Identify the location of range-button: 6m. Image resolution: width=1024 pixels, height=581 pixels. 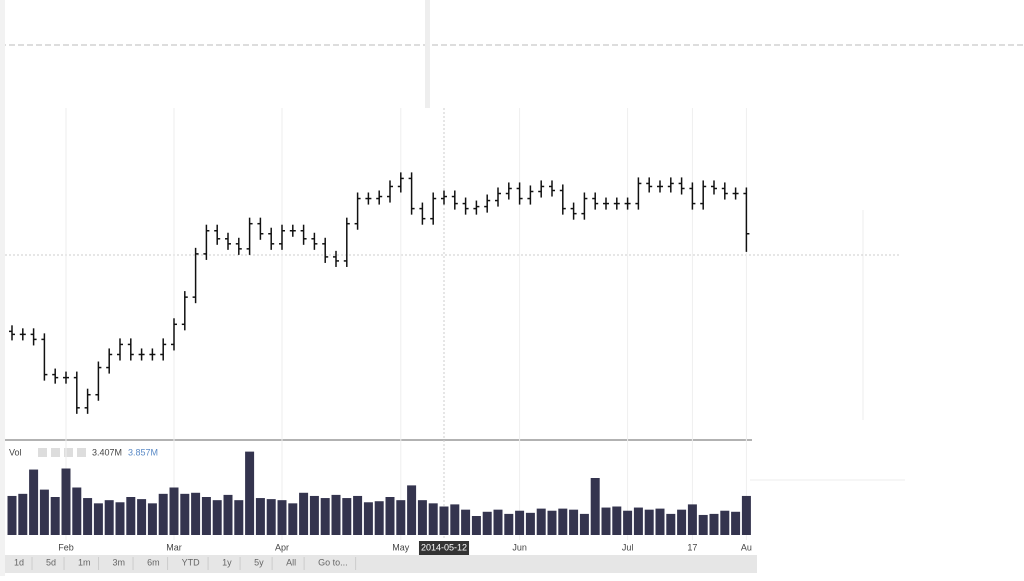
(153, 562).